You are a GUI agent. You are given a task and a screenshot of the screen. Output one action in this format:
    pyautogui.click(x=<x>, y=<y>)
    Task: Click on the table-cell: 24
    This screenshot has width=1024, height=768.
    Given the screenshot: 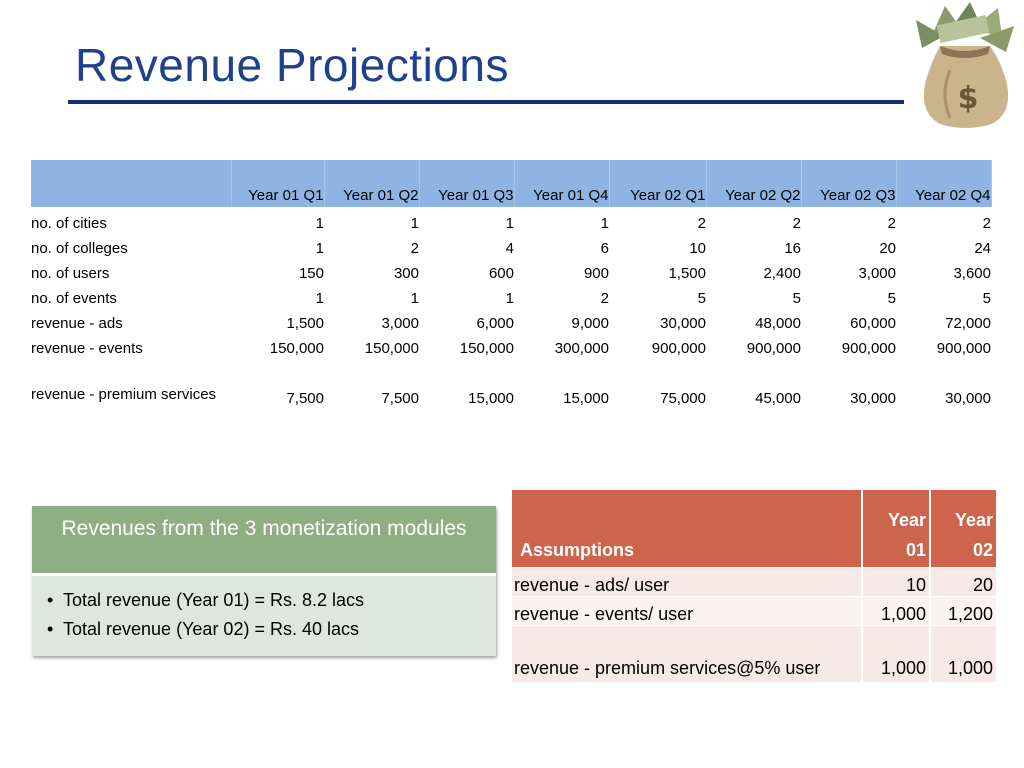 What is the action you would take?
    pyautogui.click(x=982, y=248)
    